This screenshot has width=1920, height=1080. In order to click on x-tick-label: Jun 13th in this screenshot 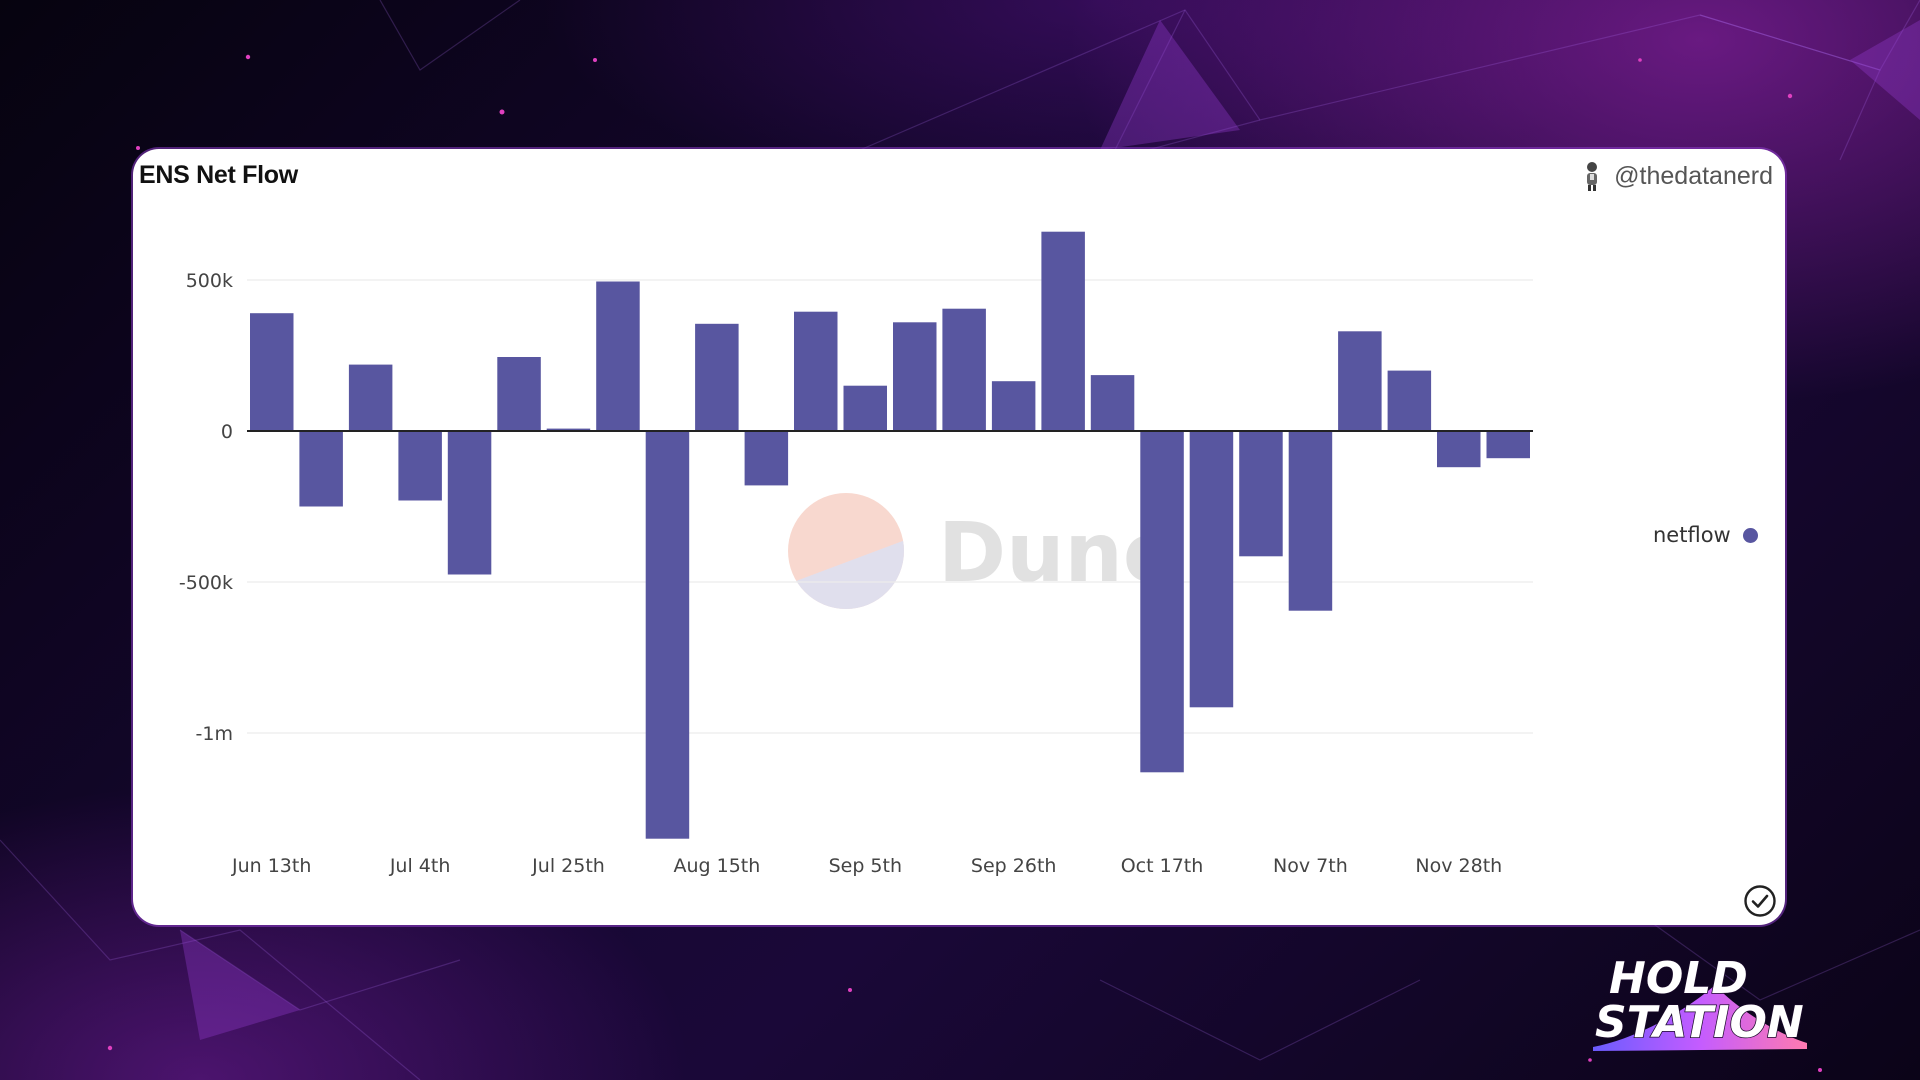, I will do `click(271, 866)`.